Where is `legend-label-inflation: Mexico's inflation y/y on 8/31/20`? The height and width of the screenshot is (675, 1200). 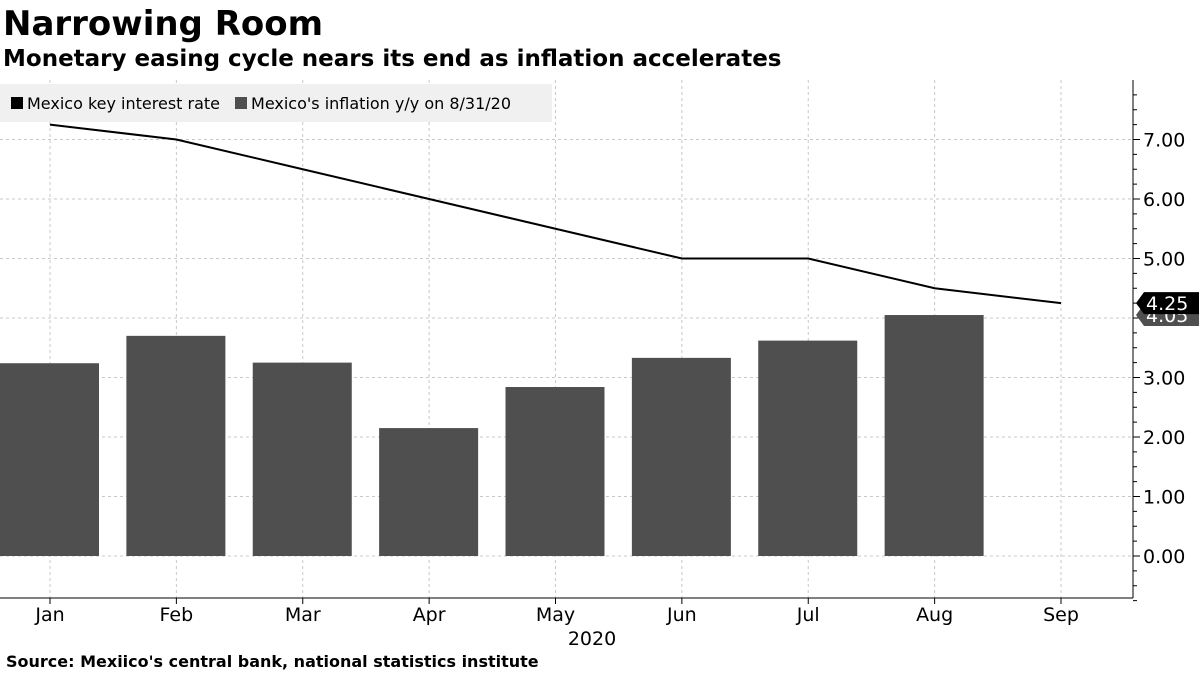
legend-label-inflation: Mexico's inflation y/y on 8/31/20 is located at coordinates (381, 103).